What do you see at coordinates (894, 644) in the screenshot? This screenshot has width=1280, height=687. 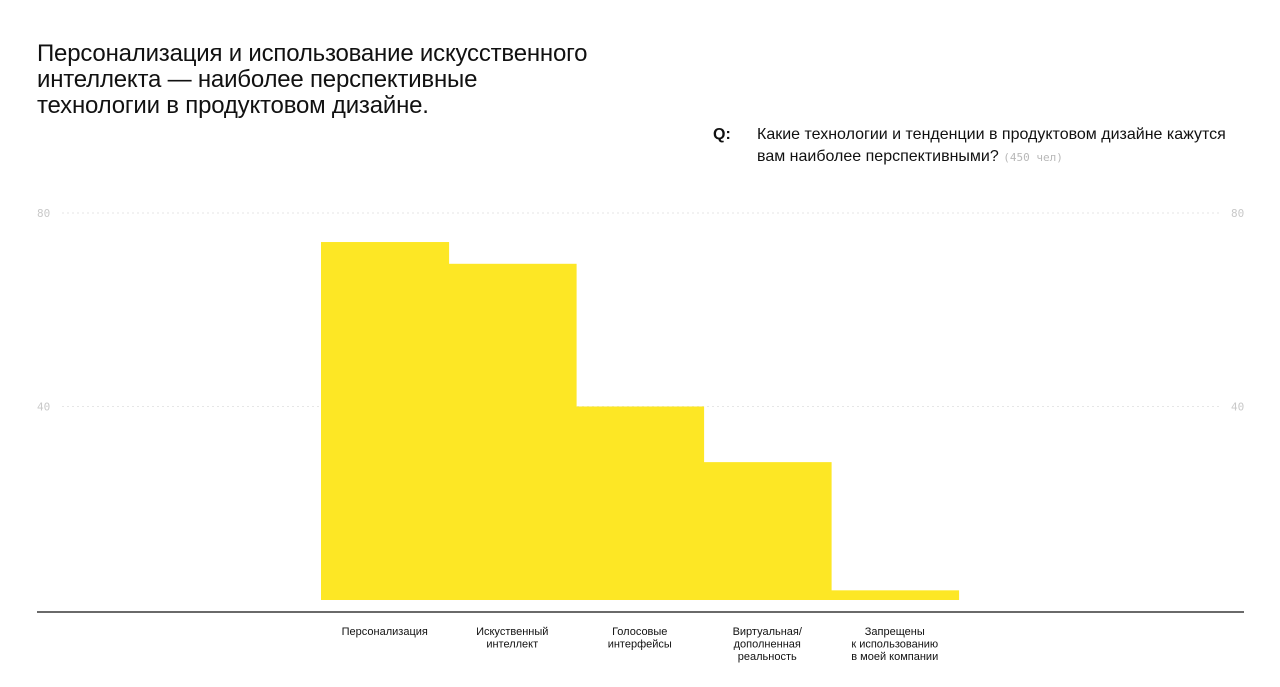 I see `category-label: Запрещены к использованию в моей компании` at bounding box center [894, 644].